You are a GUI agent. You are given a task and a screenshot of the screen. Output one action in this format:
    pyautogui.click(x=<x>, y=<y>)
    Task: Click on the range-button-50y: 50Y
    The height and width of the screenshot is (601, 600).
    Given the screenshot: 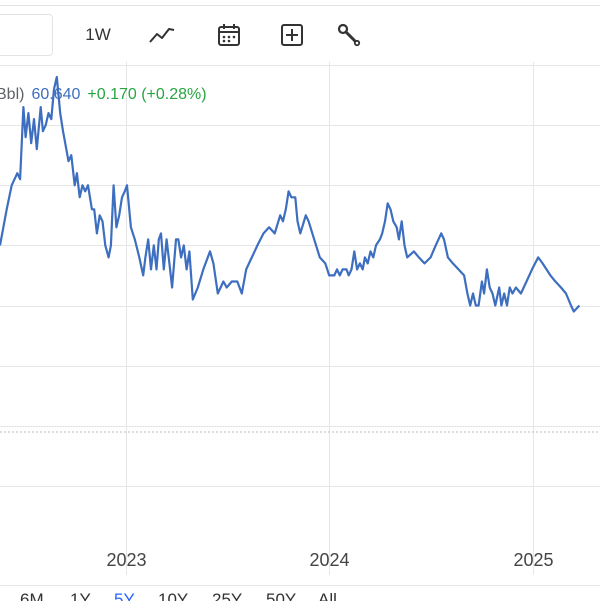 What is the action you would take?
    pyautogui.click(x=281, y=595)
    